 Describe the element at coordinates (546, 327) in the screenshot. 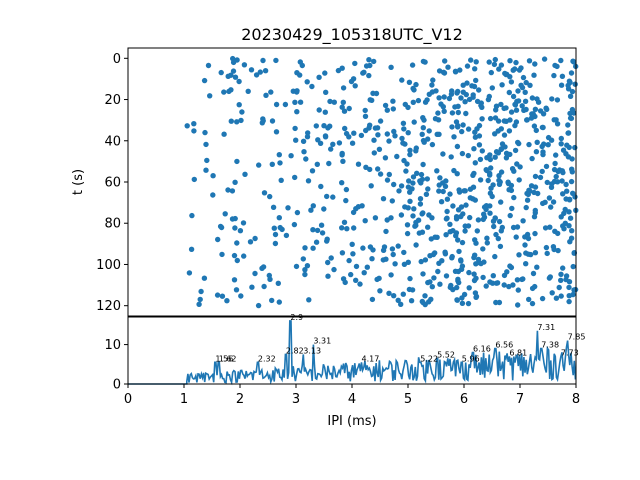

I see `peak-label: 7.31` at that location.